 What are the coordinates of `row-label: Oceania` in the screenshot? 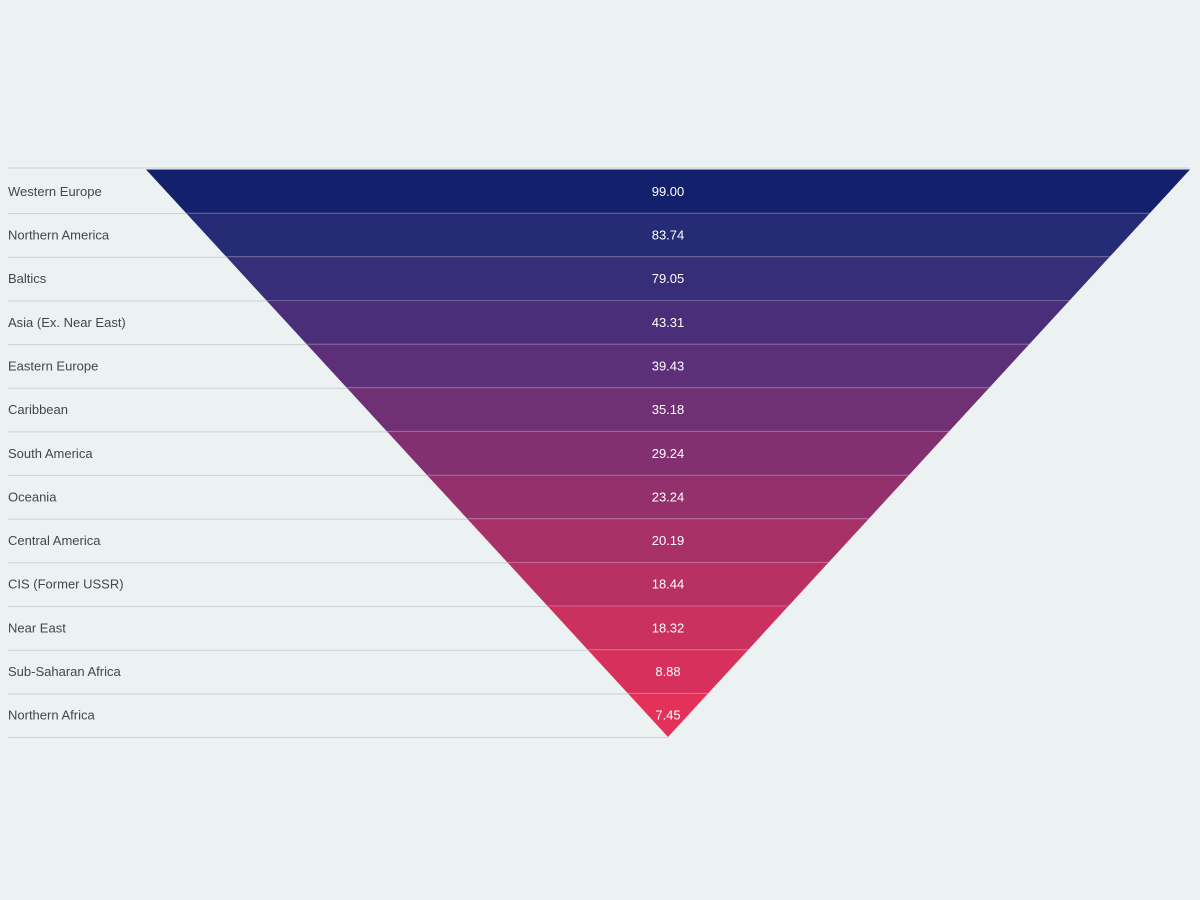 It's located at (32, 496).